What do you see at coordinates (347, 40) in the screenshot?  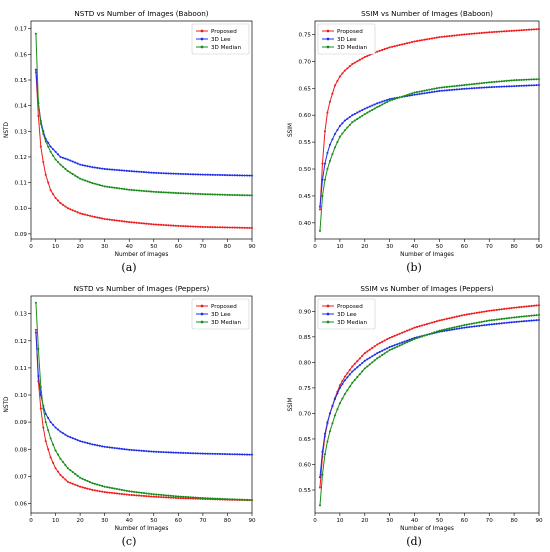 I see `legend-label: 3D Lee` at bounding box center [347, 40].